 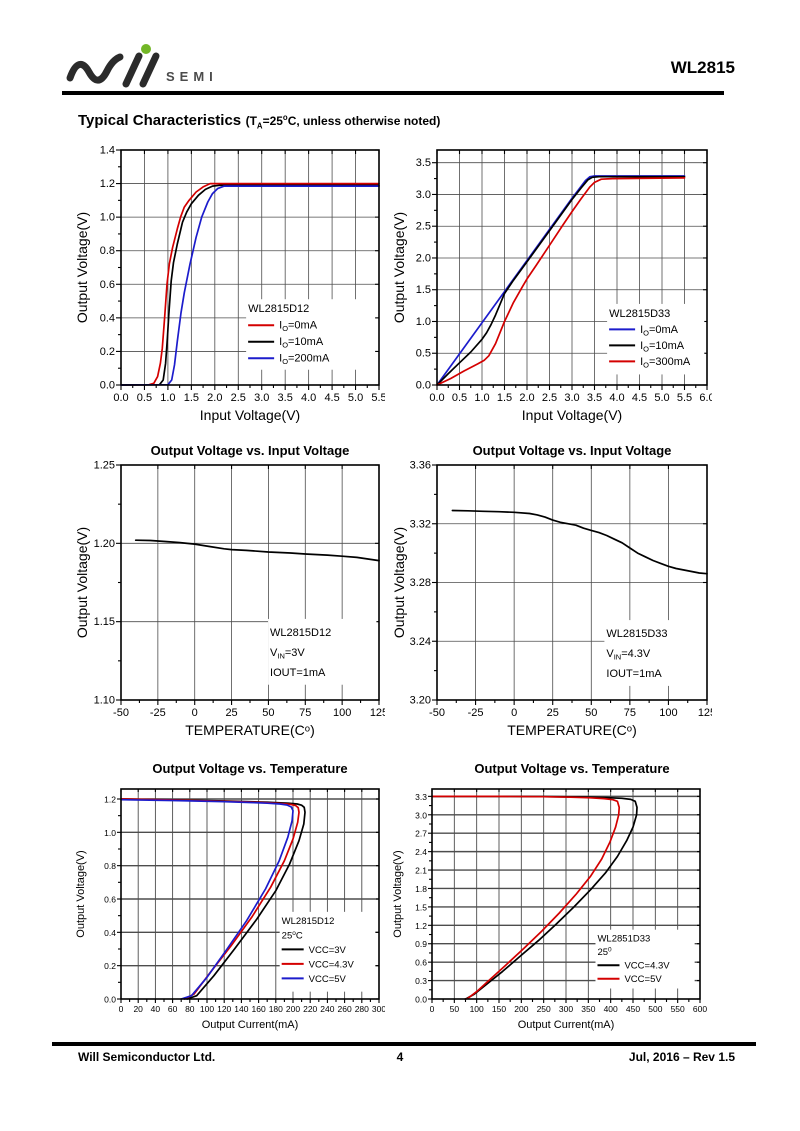 I want to click on svg-text: 3.3, so click(x=421, y=797).